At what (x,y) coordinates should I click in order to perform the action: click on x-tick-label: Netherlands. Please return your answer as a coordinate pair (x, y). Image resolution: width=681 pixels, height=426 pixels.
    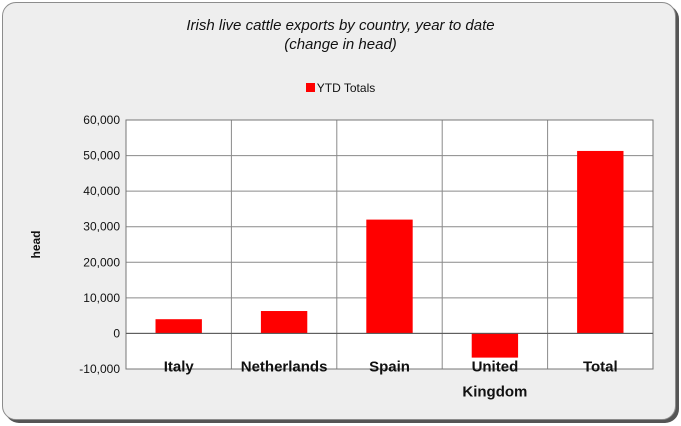
    Looking at the image, I should click on (284, 366).